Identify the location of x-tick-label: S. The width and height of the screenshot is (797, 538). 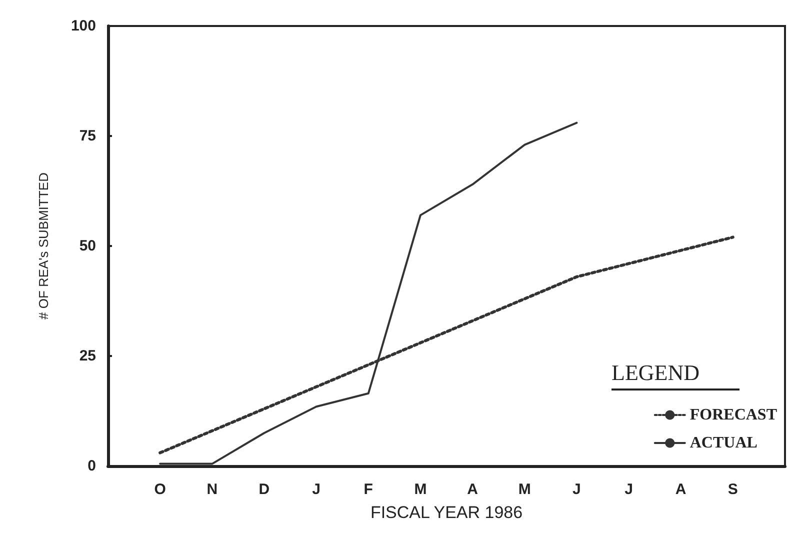
(733, 489).